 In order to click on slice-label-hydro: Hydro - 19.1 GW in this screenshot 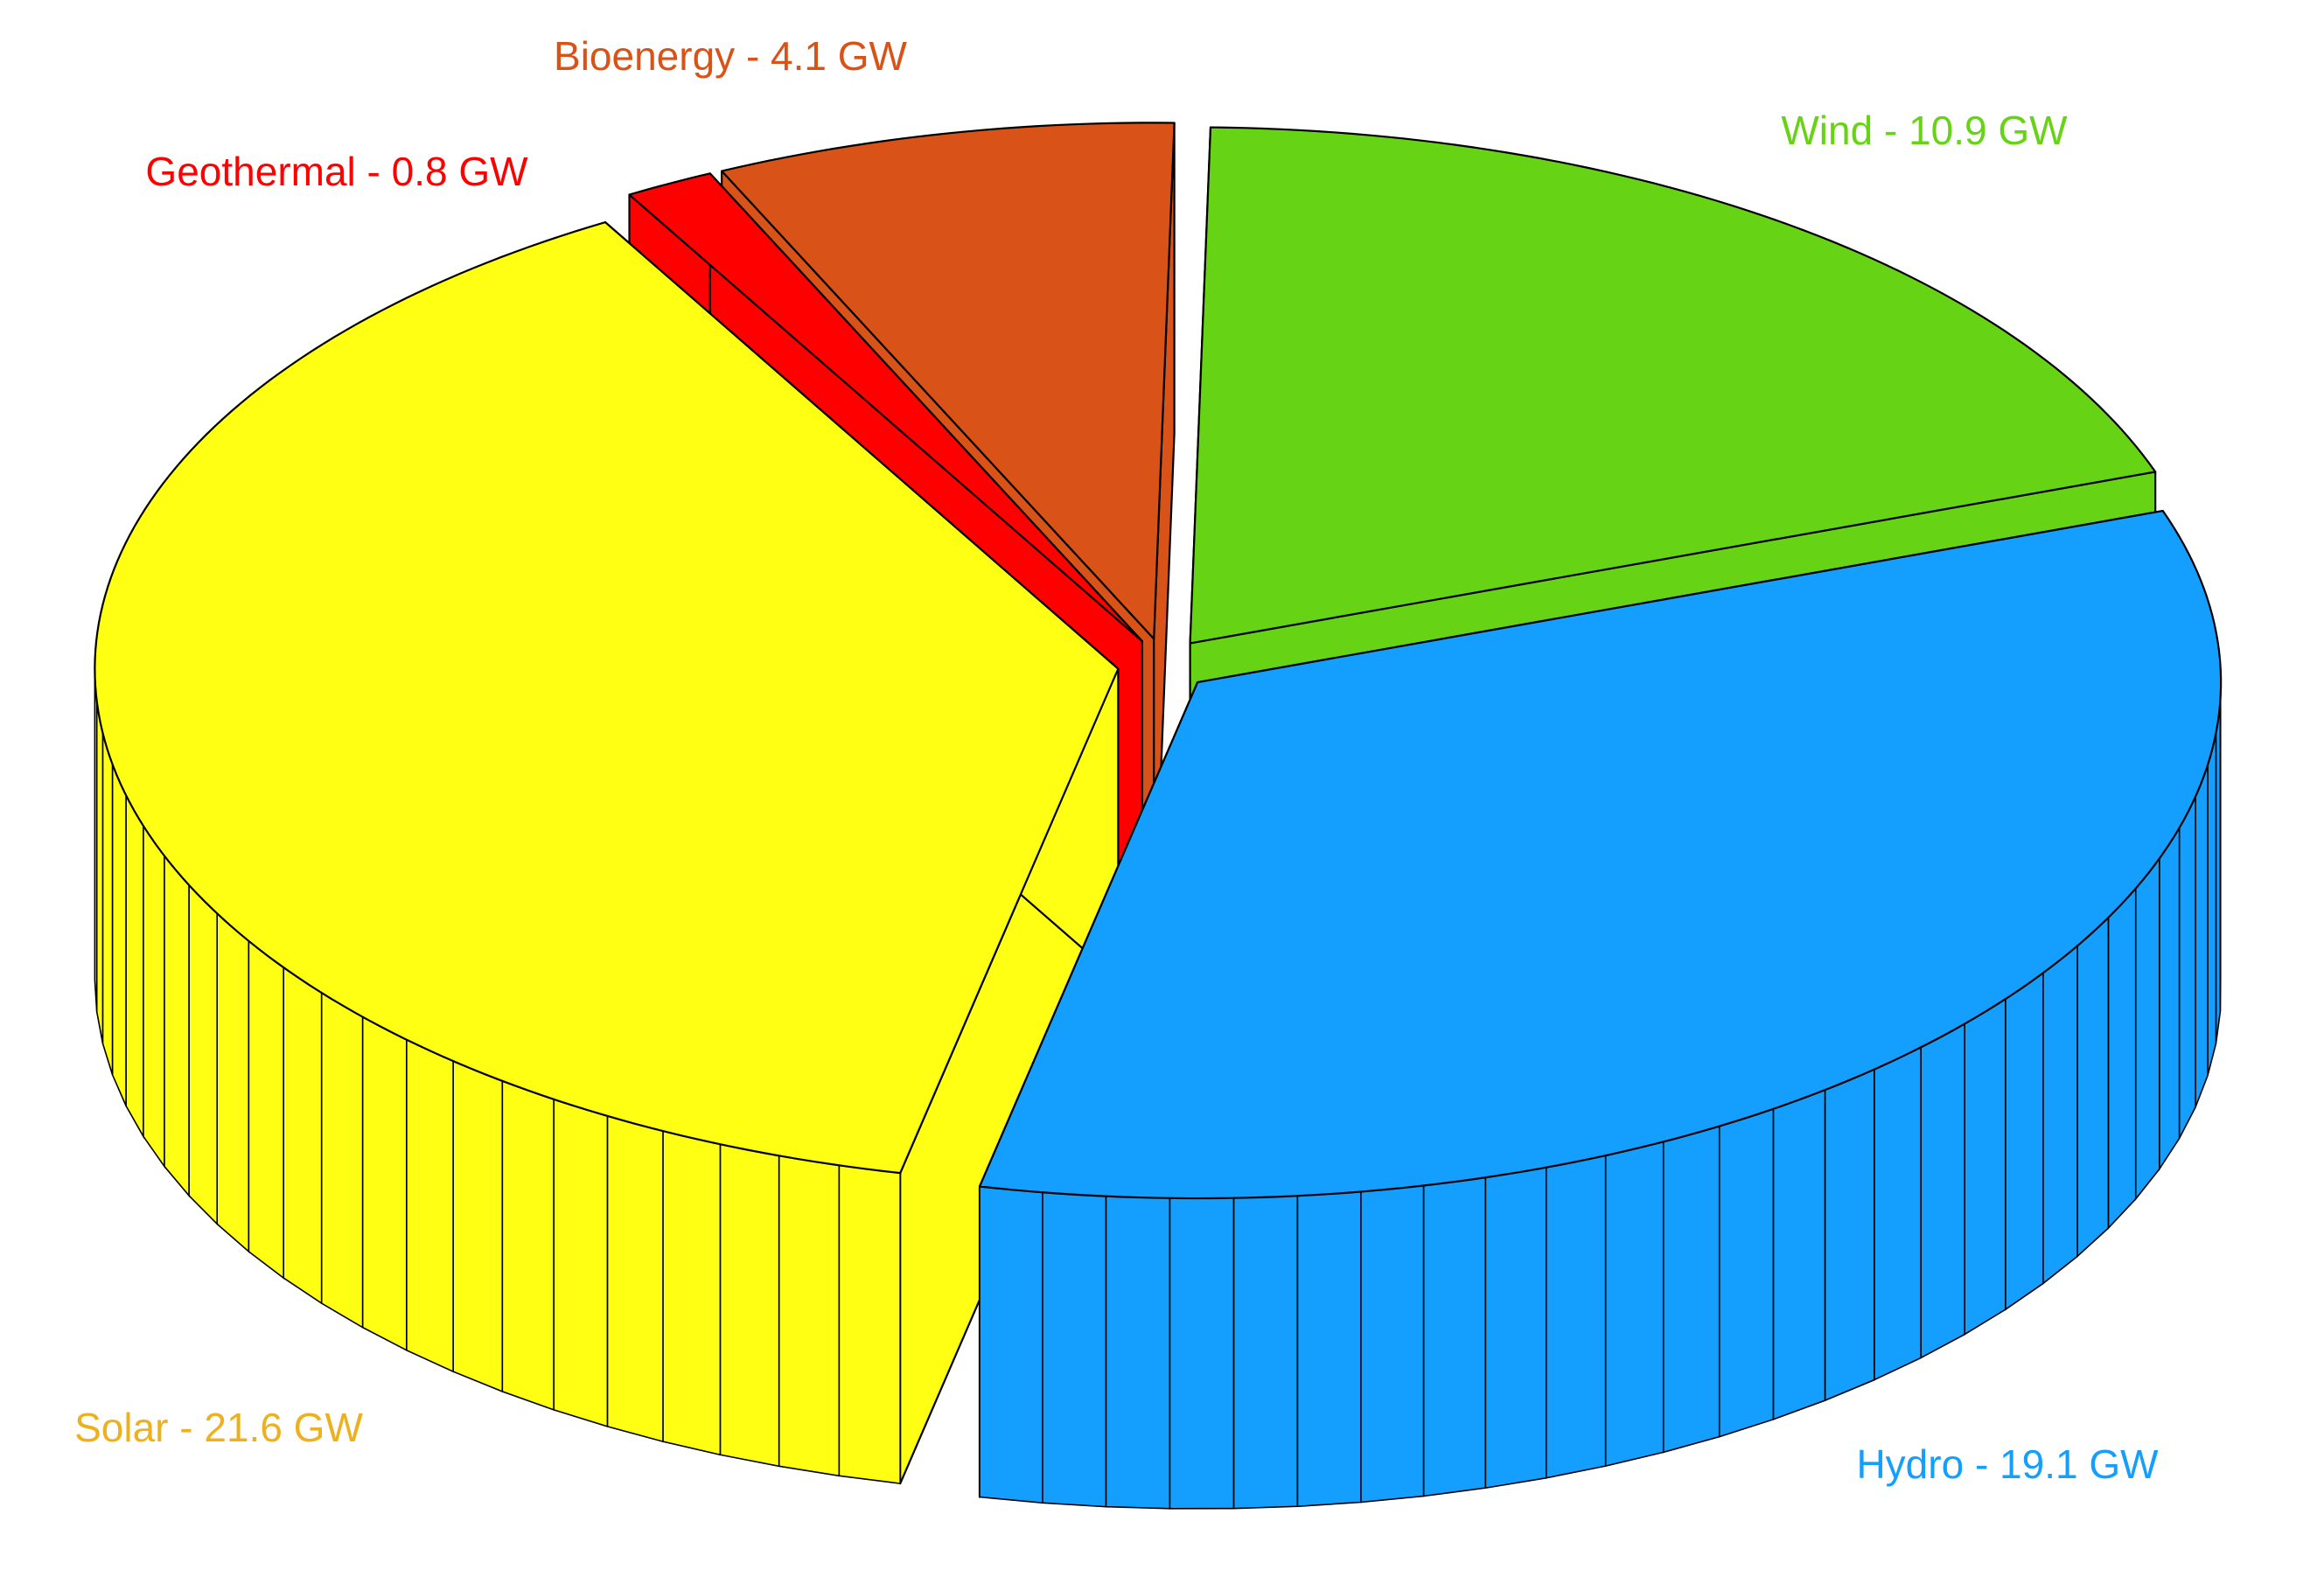, I will do `click(2007, 1464)`.